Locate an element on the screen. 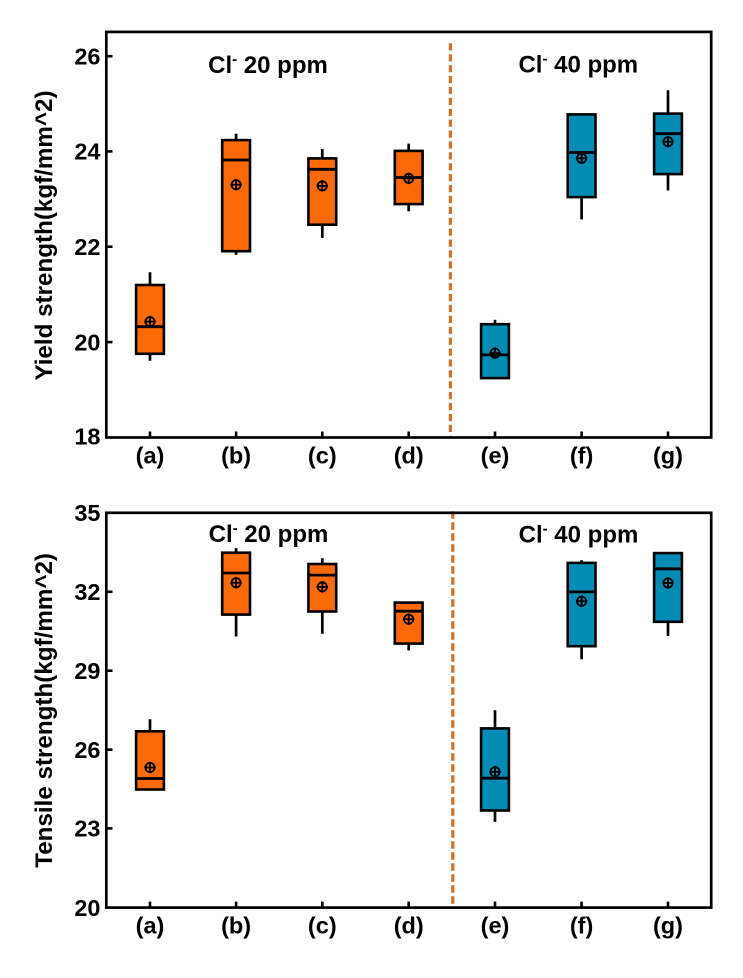 This screenshot has height=978, width=743. svg-text: 24 is located at coordinates (87, 152).